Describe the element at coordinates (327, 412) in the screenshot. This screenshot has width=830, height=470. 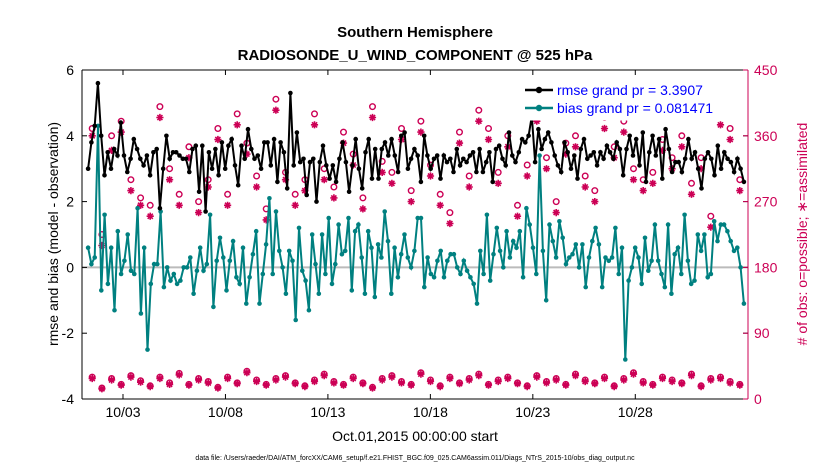
I see `x-tick-label: 10/13` at that location.